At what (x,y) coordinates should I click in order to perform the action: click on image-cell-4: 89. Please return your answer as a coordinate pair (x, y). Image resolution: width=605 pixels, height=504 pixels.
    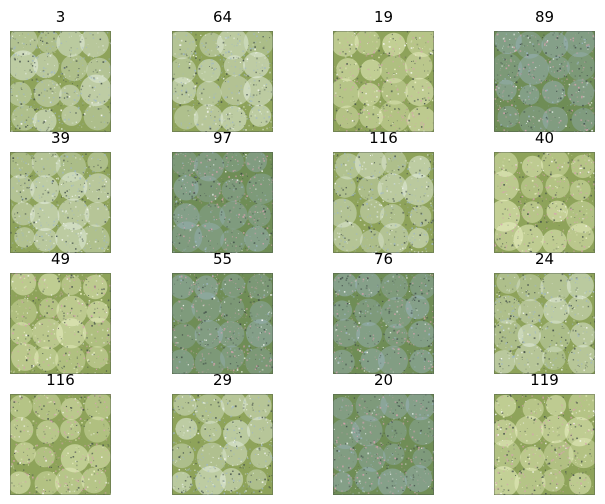
    Looking at the image, I should click on (544, 70).